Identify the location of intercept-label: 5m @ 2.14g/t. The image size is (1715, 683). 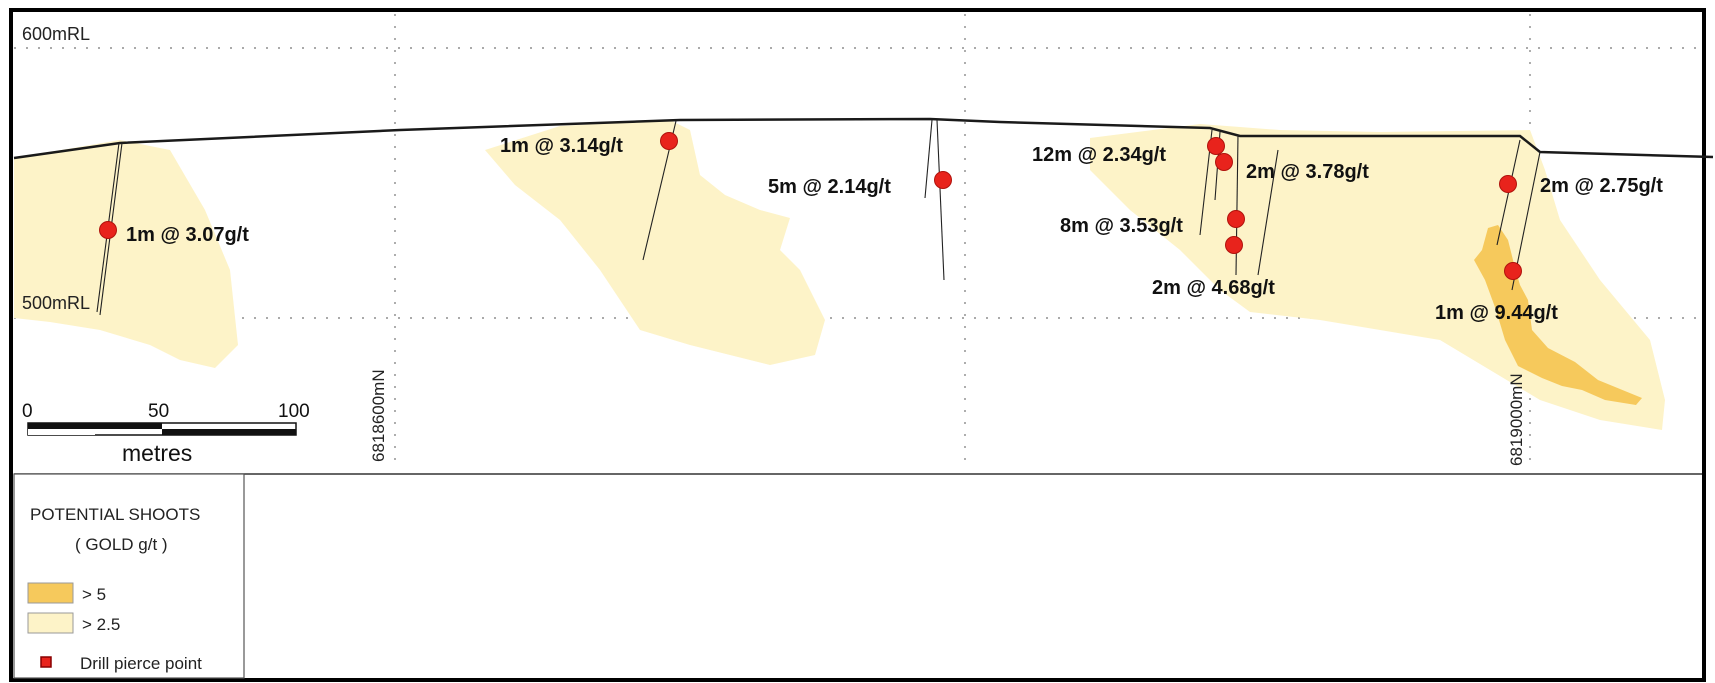
(829, 187).